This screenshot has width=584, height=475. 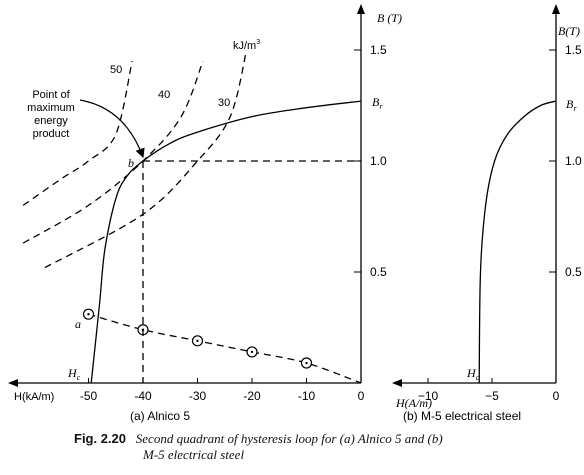 I want to click on point-a-label: a, so click(x=78, y=324).